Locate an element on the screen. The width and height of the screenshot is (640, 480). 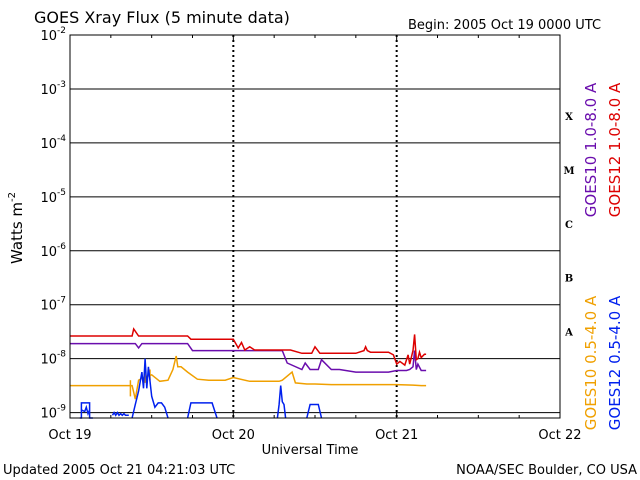
y-tick-label-1: 10⁻³ is located at coordinates (53, 89).